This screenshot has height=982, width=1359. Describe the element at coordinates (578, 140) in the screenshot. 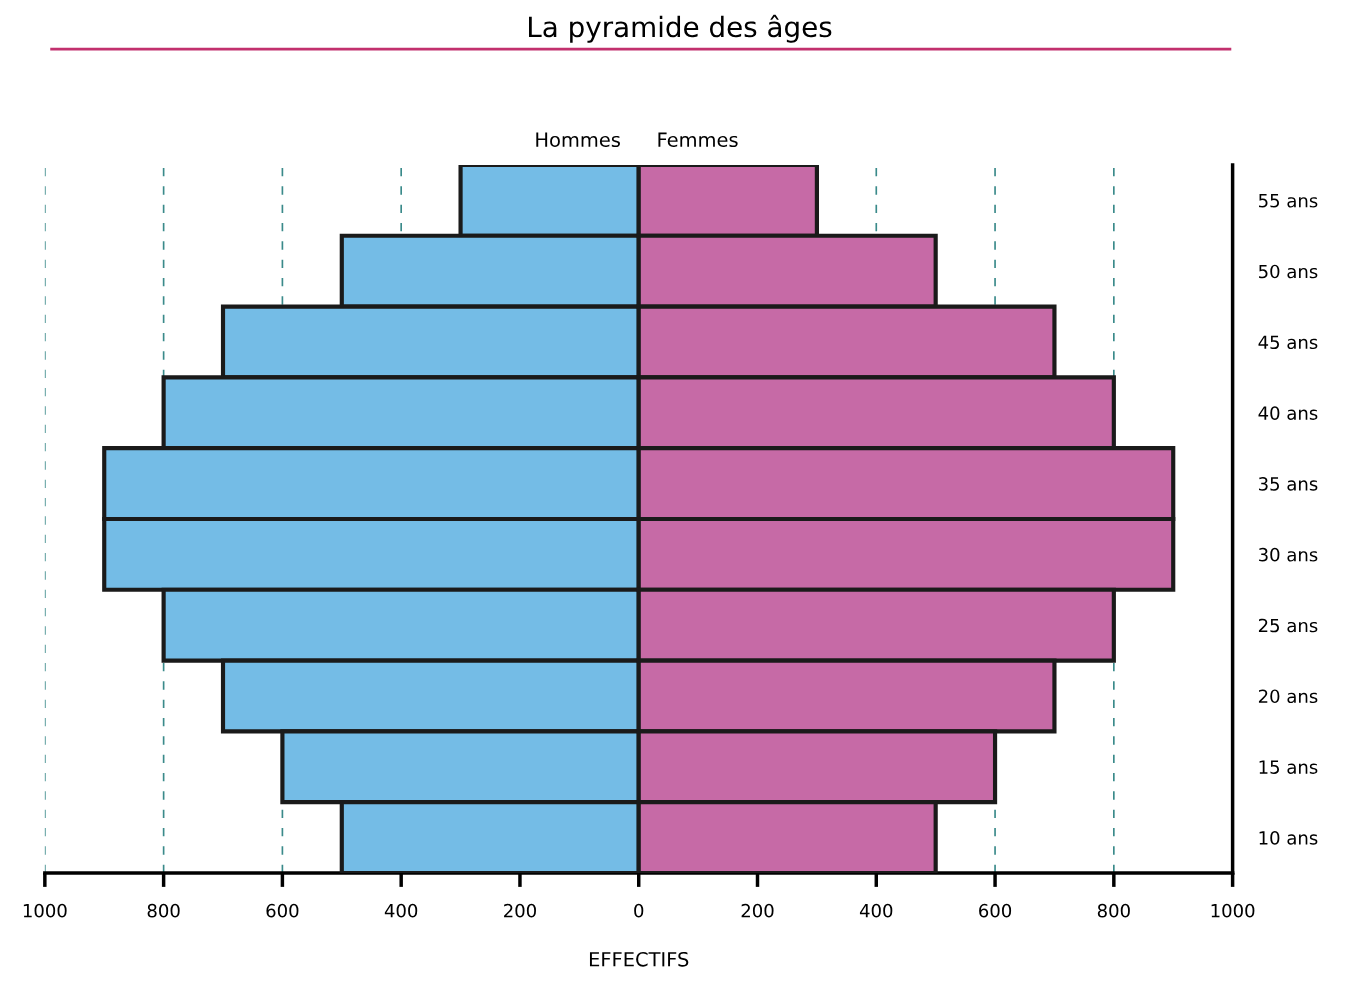

I see `series-label: Hommes` at that location.